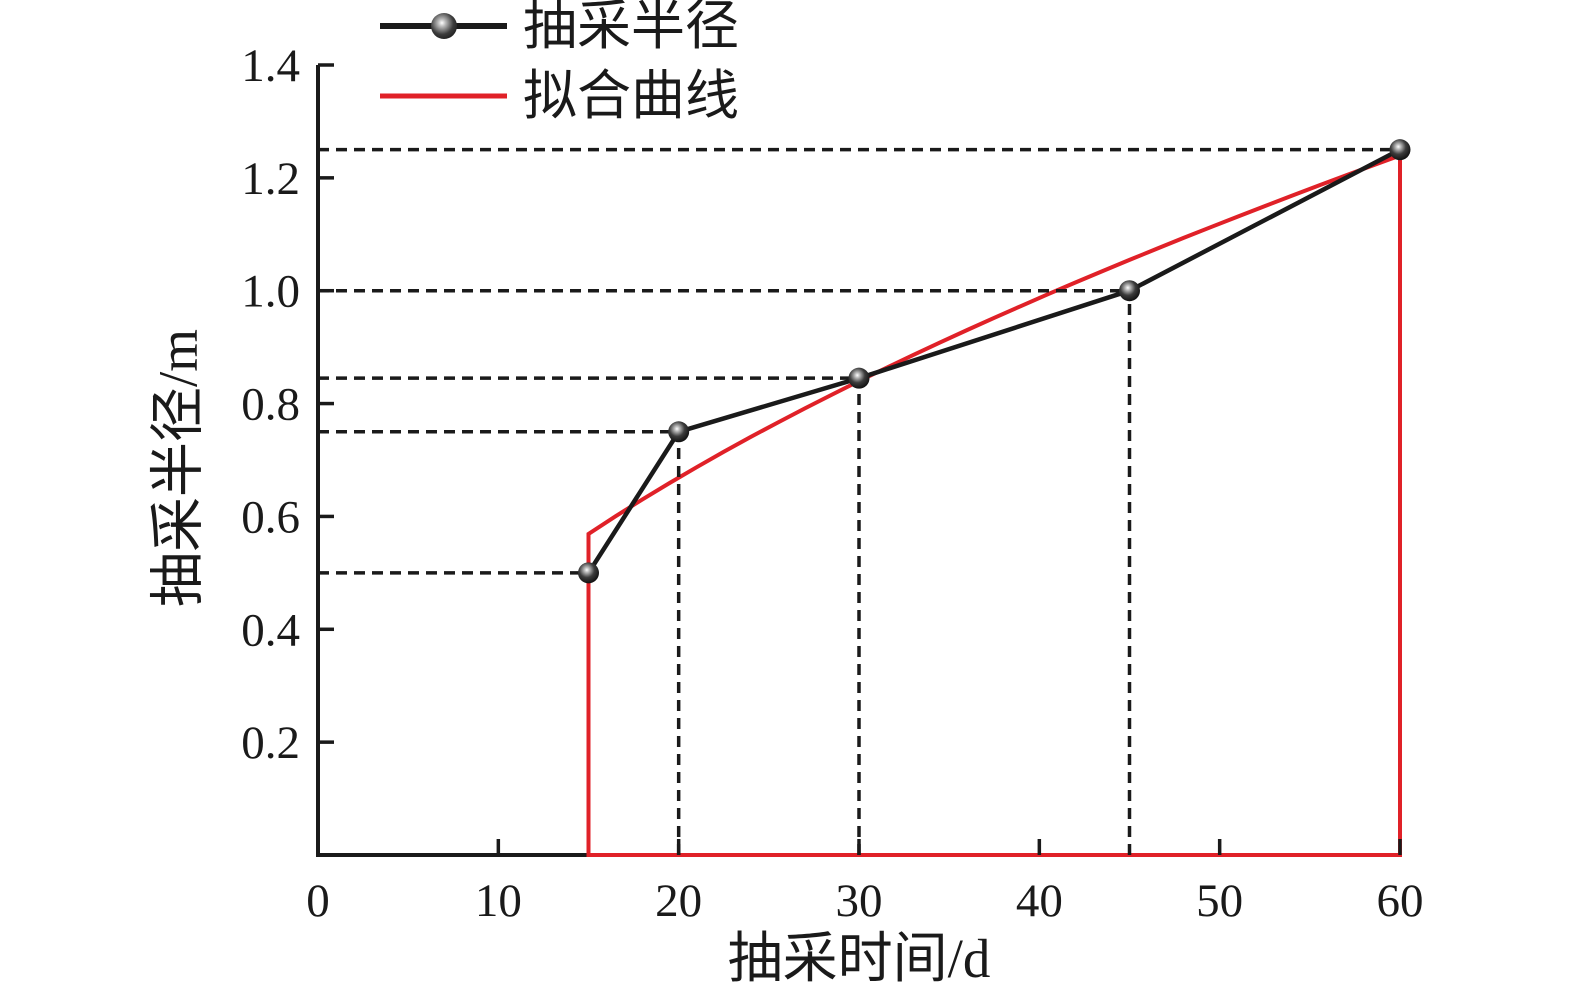 The image size is (1575, 1006). Describe the element at coordinates (318, 901) in the screenshot. I see `x-tick-label: 0` at that location.